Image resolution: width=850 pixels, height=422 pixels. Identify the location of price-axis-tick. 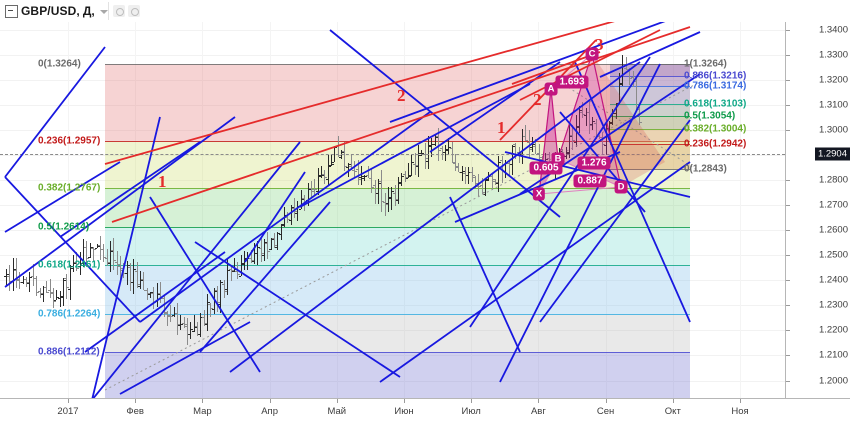
(788, 30).